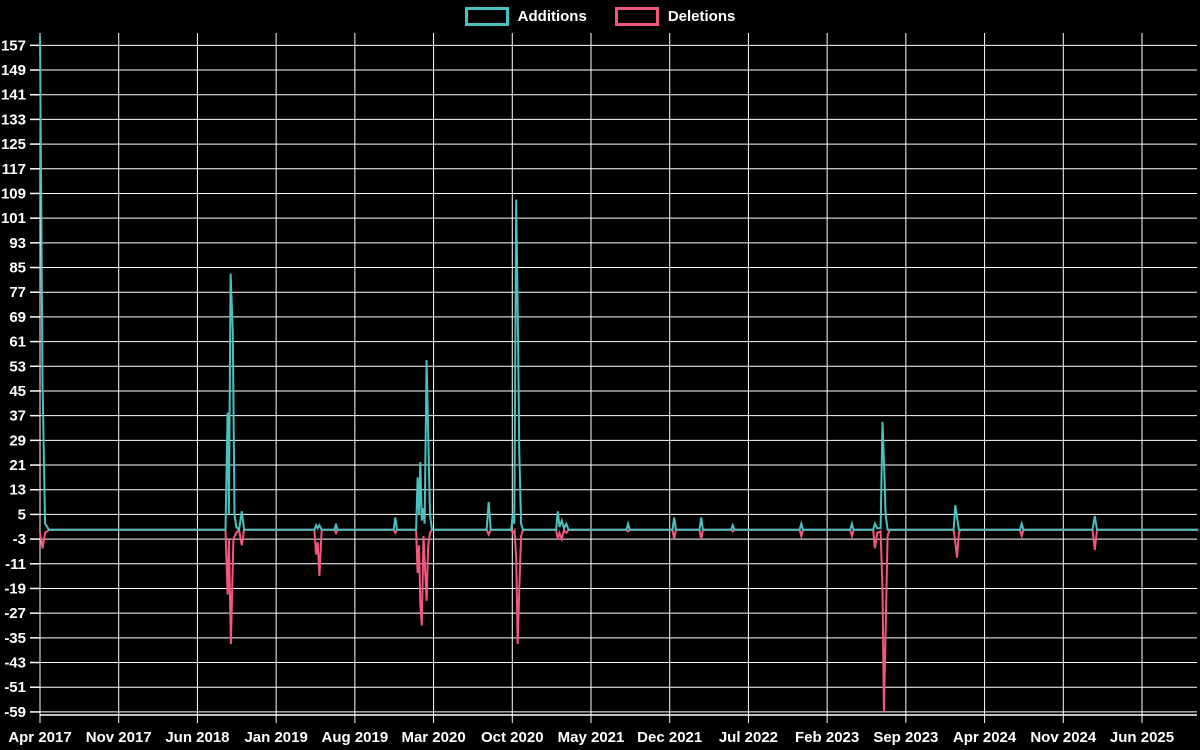 The image size is (1200, 750). I want to click on y-axis-label: 117, so click(14, 169).